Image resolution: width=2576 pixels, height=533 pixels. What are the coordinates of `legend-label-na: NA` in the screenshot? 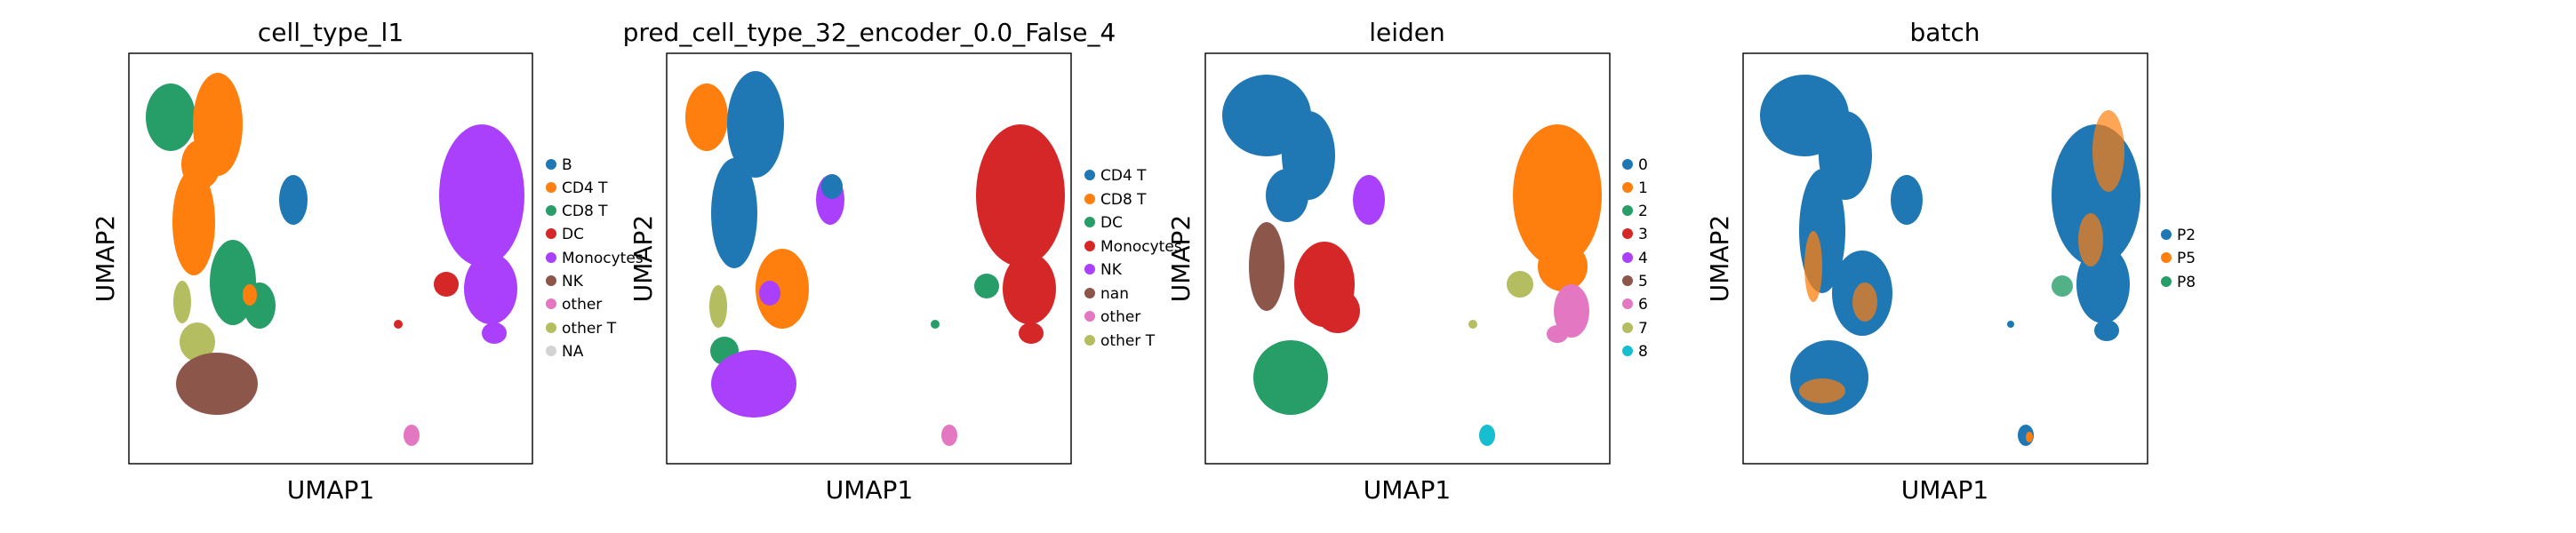 It's located at (573, 352).